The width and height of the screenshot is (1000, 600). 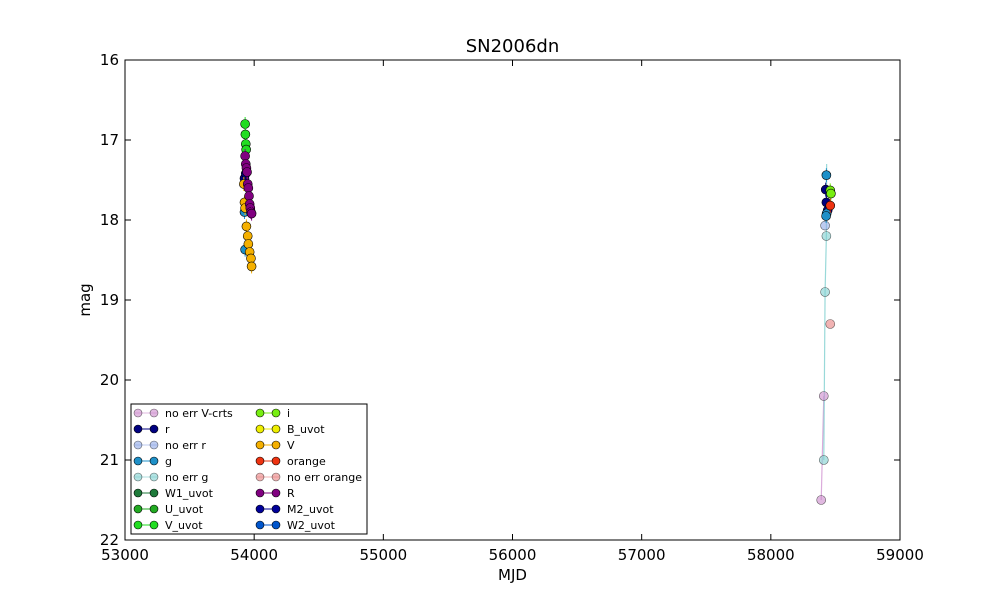 What do you see at coordinates (109, 220) in the screenshot?
I see `y-tick-label: 18` at bounding box center [109, 220].